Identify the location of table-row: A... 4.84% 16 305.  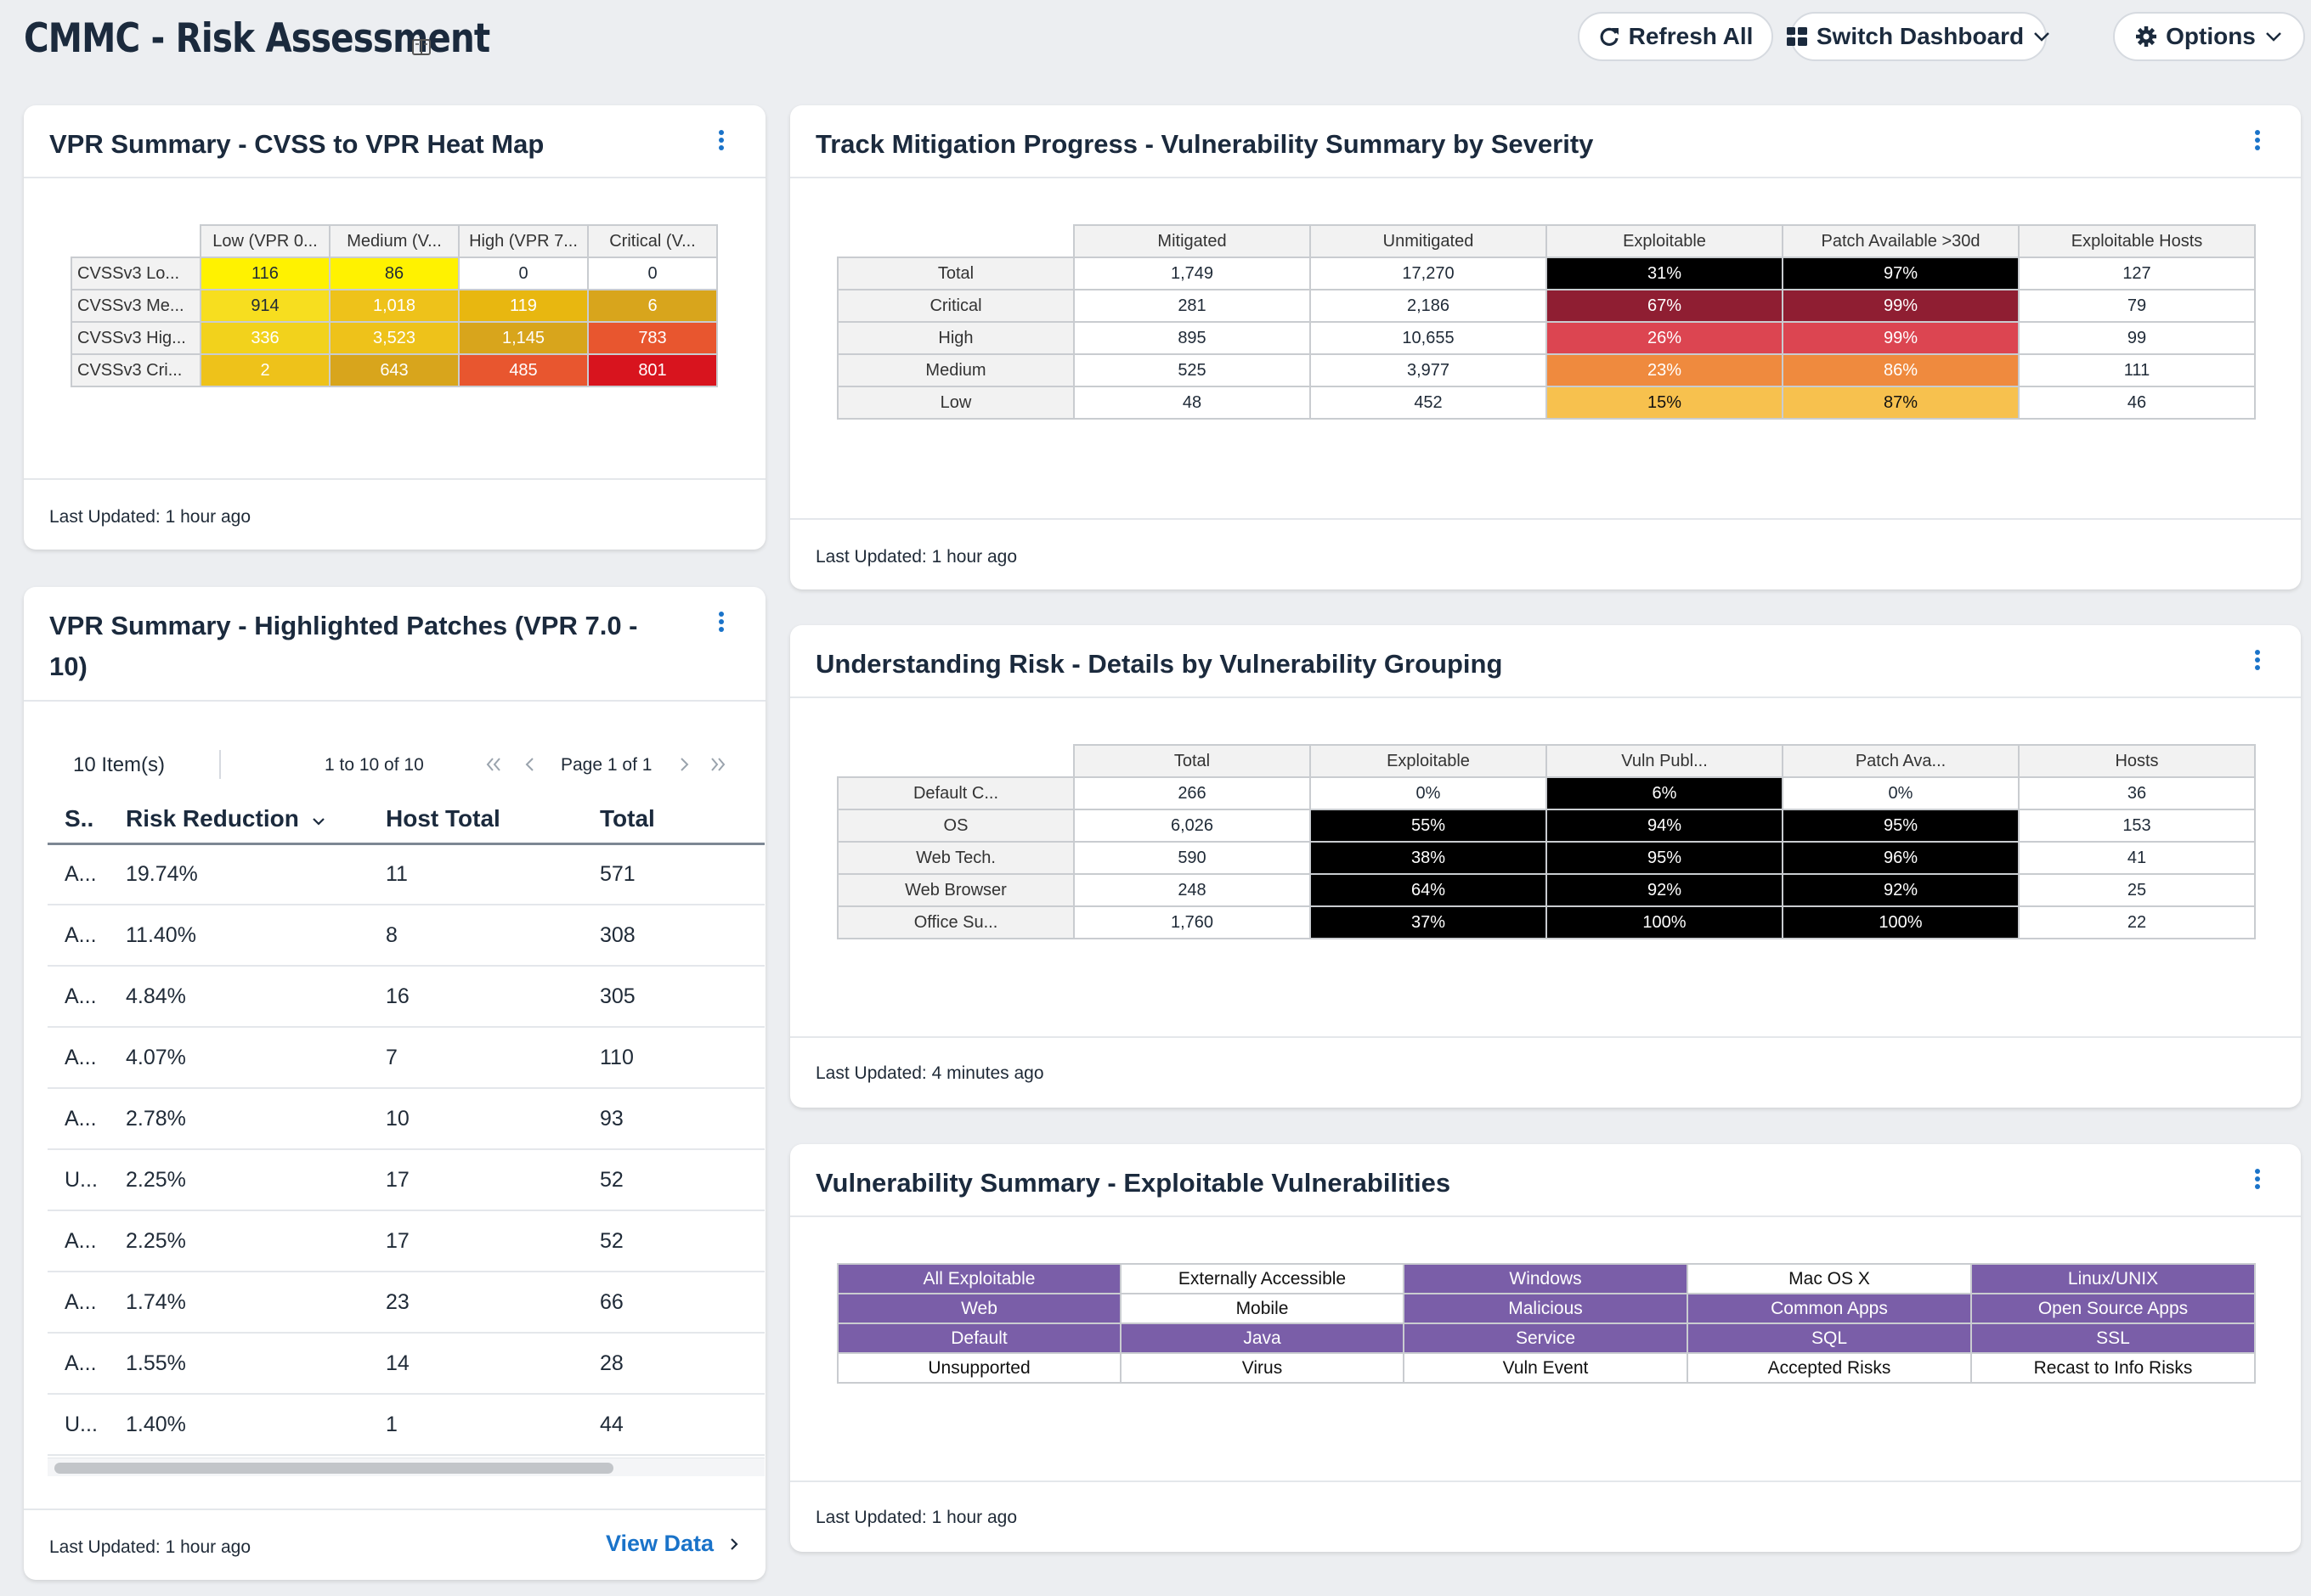
(406, 997).